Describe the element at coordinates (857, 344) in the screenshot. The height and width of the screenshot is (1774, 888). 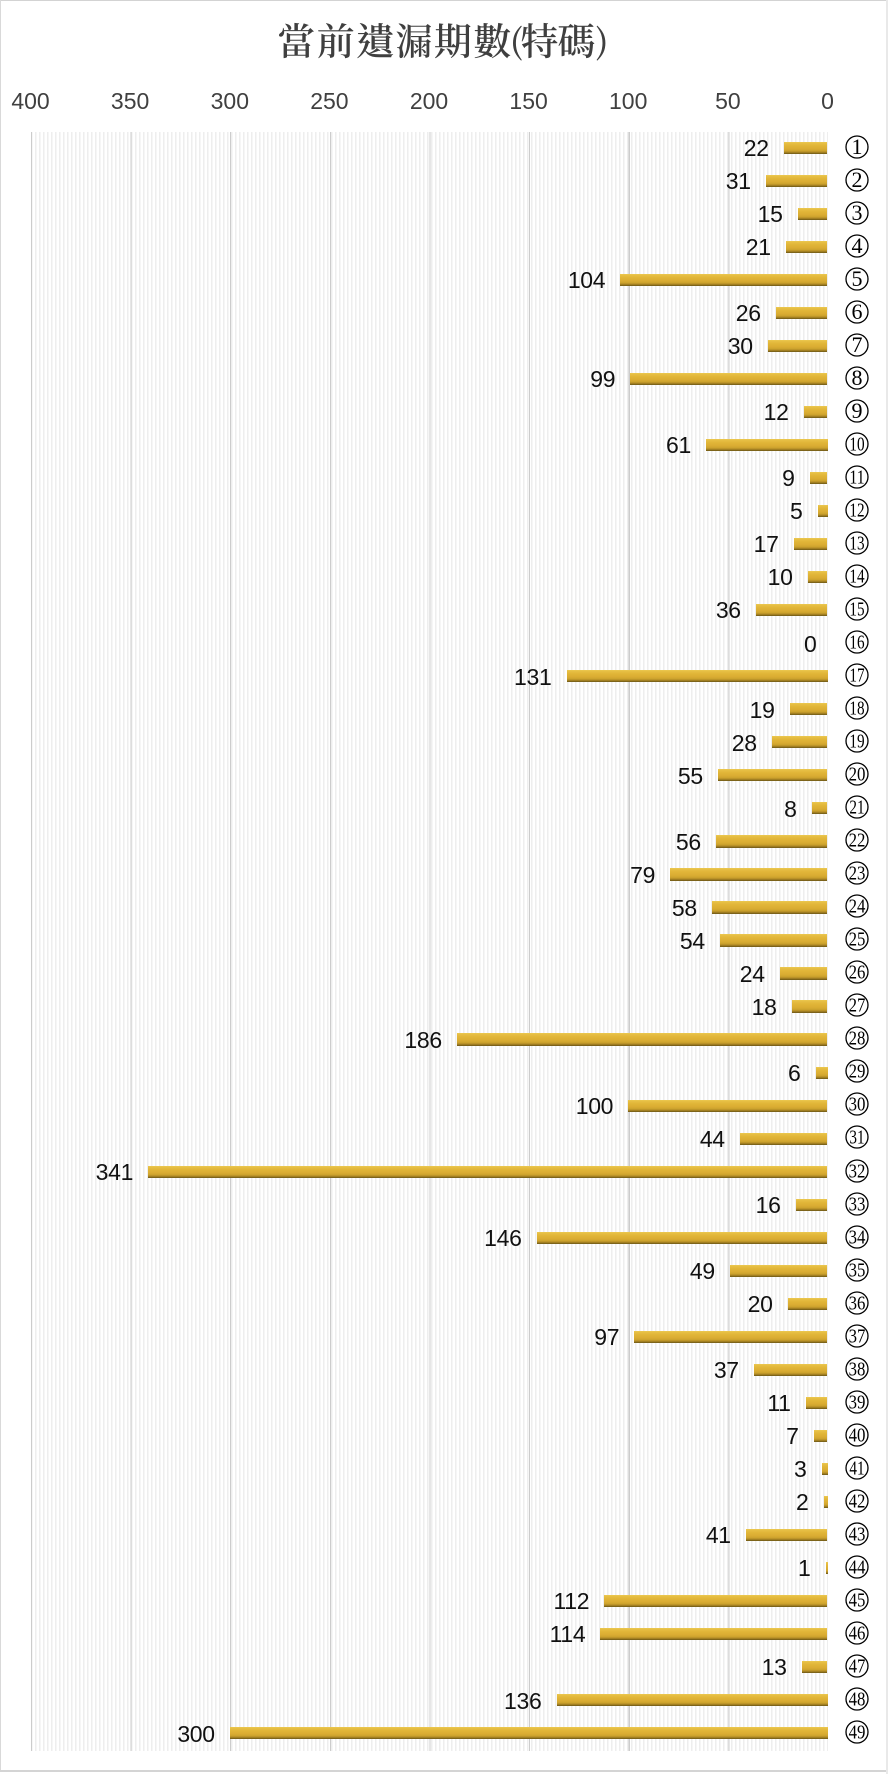
I see `svg-text: 7` at that location.